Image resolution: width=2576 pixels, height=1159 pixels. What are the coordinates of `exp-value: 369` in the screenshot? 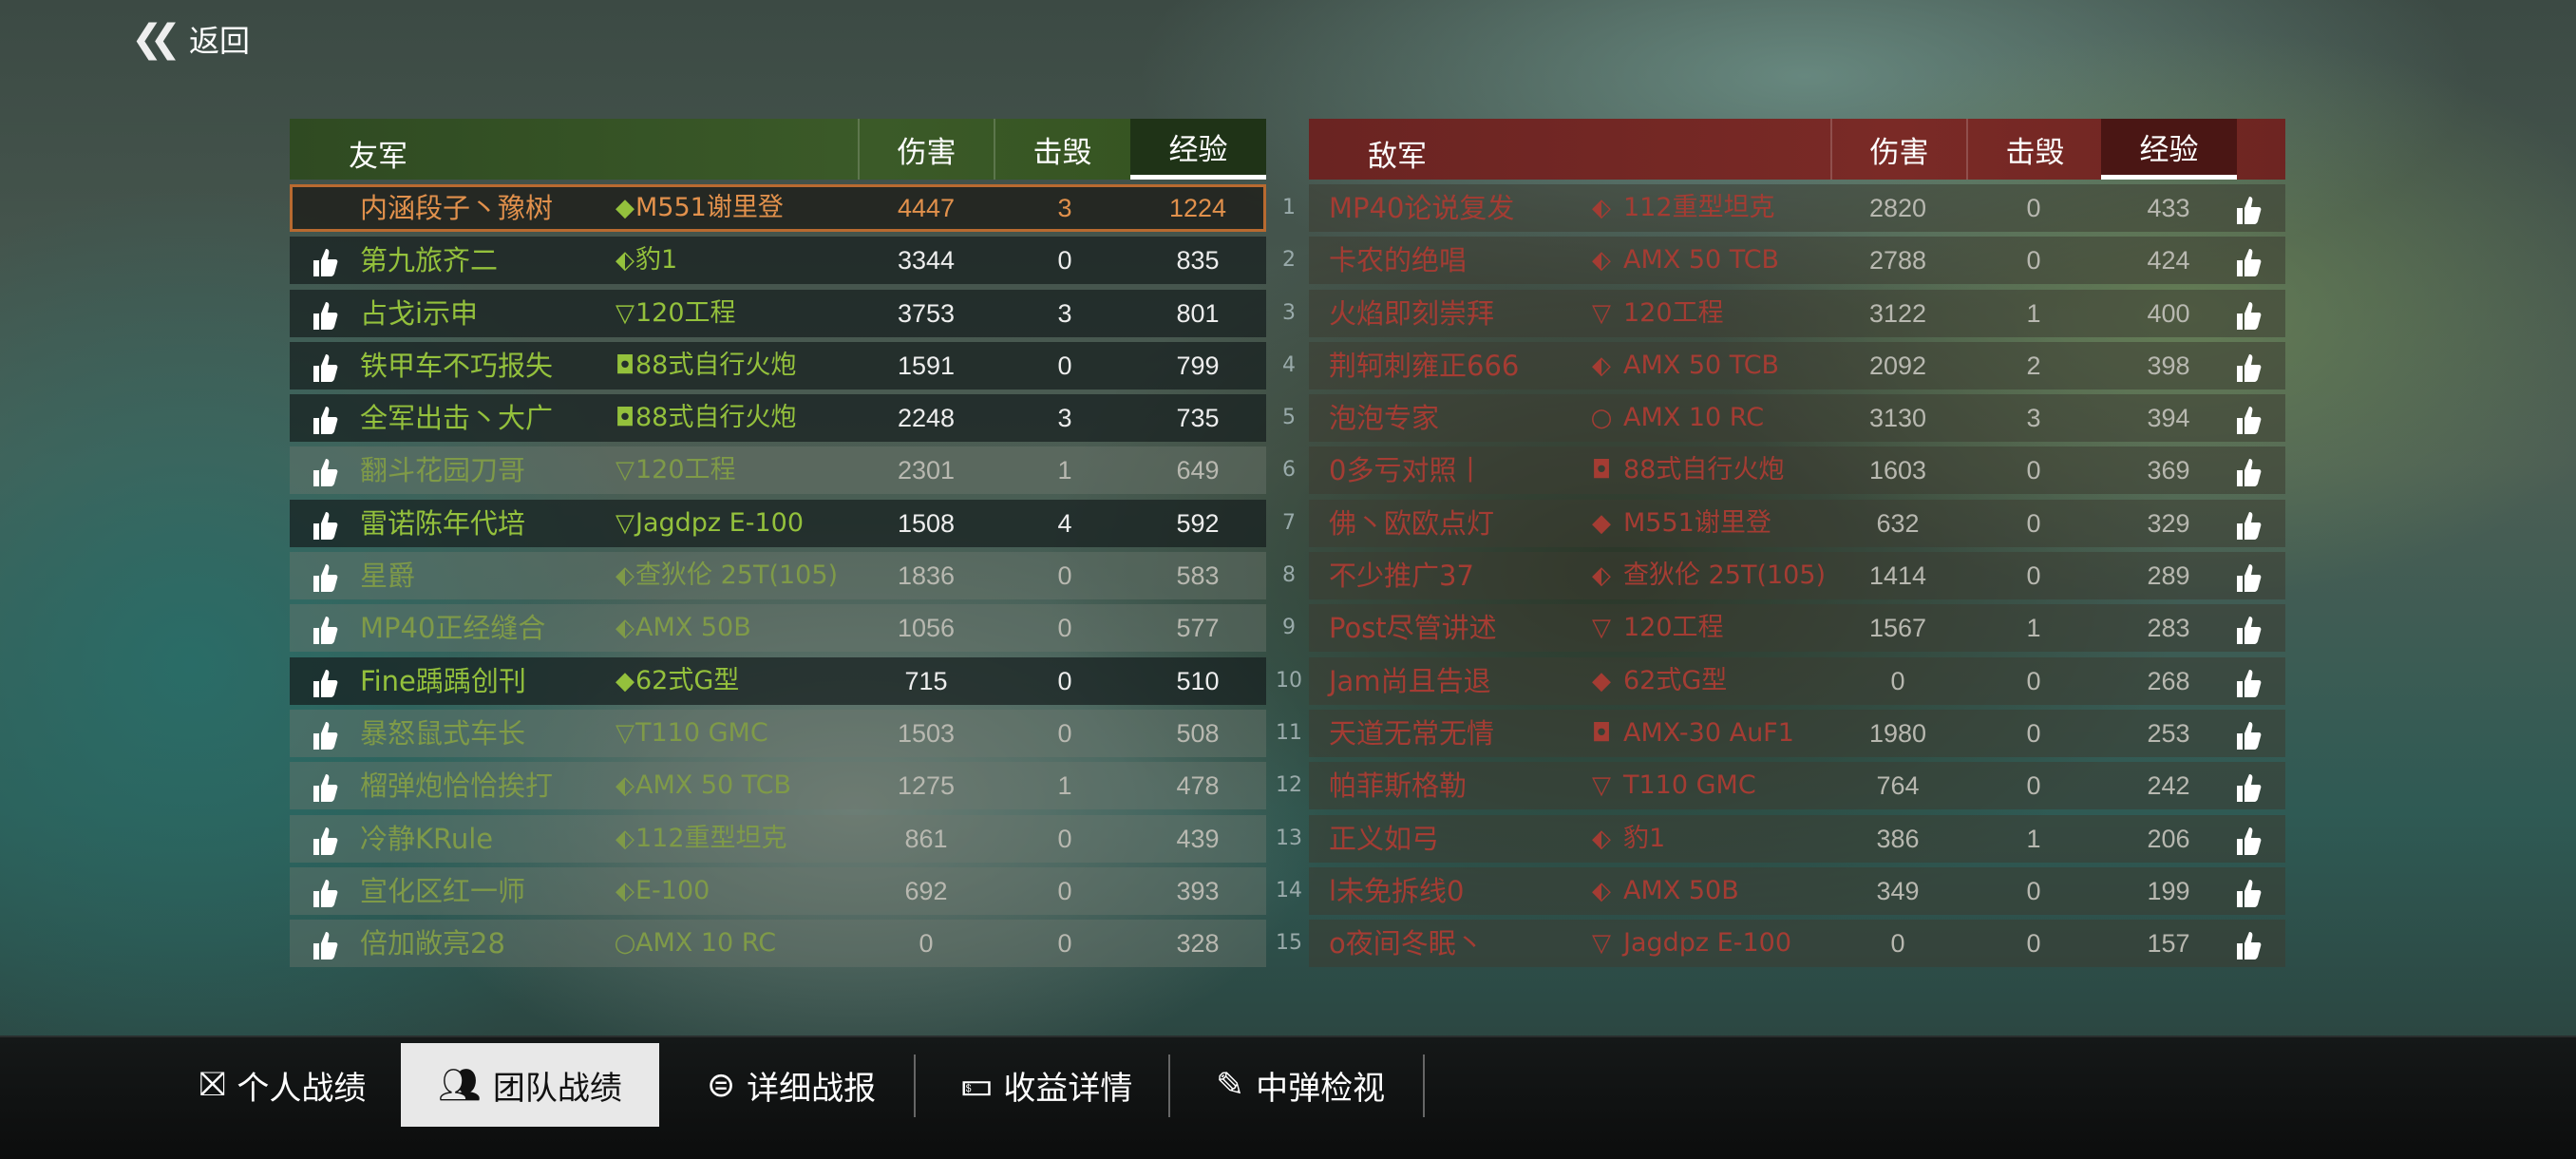 It's located at (2168, 470).